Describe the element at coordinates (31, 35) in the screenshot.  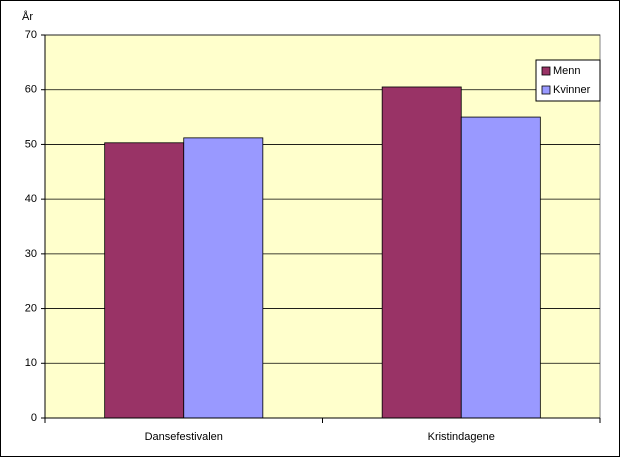
I see `y-tick-label: 70` at that location.